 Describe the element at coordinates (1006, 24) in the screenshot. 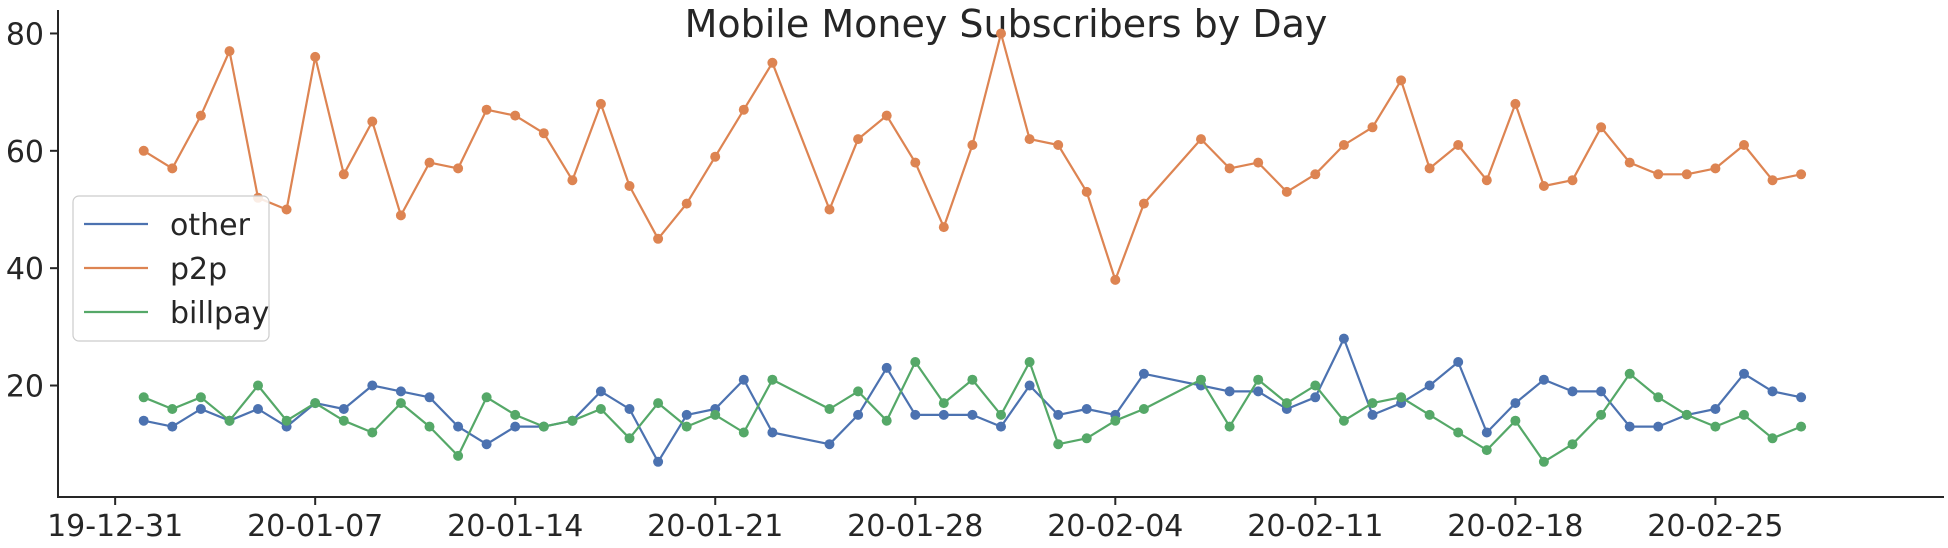

I see `chart-title: Mobile Money Subscribers by Day` at that location.